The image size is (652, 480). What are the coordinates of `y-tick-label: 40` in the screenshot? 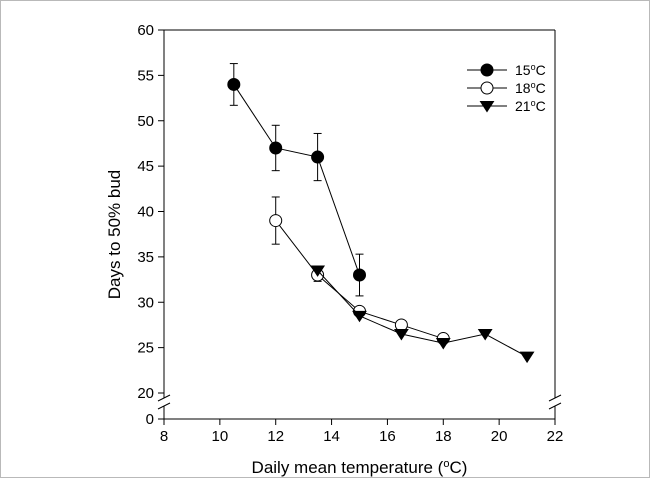 It's located at (145, 212).